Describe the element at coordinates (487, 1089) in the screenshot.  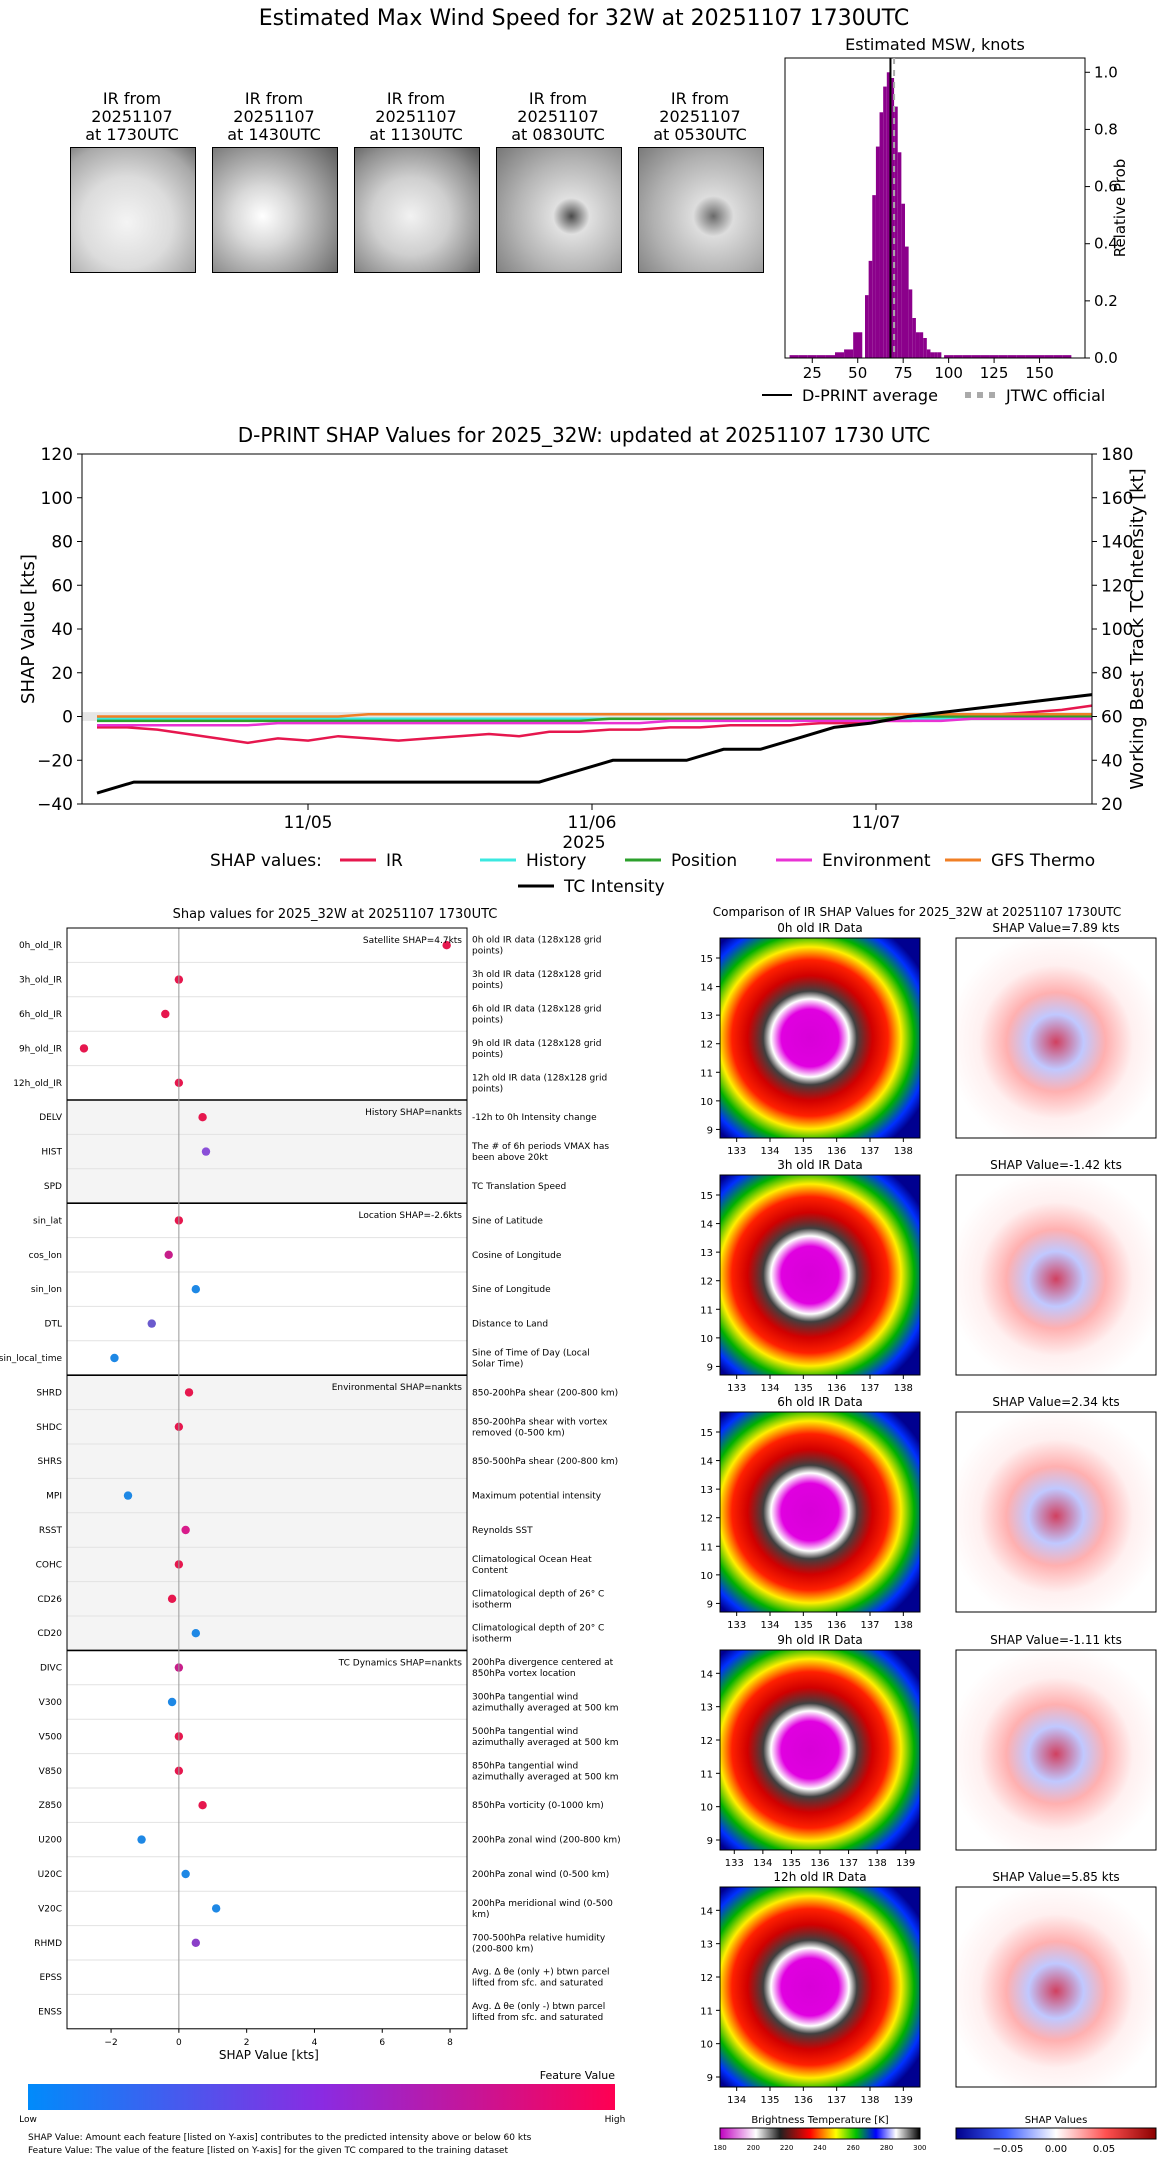
I see `feature-description: points)` at that location.